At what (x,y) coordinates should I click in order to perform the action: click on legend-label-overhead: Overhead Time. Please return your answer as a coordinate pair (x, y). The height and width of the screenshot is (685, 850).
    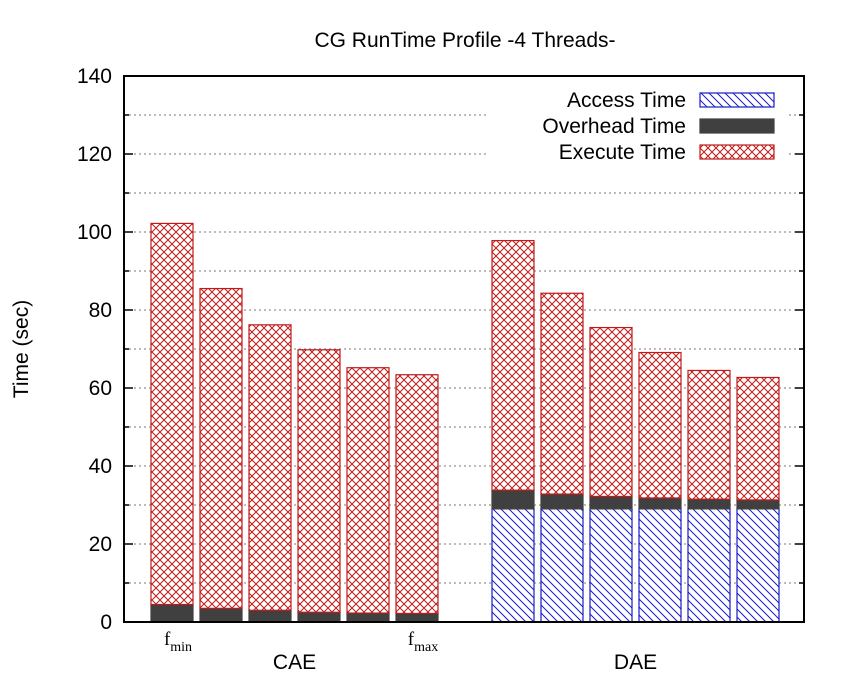
    Looking at the image, I should click on (614, 126).